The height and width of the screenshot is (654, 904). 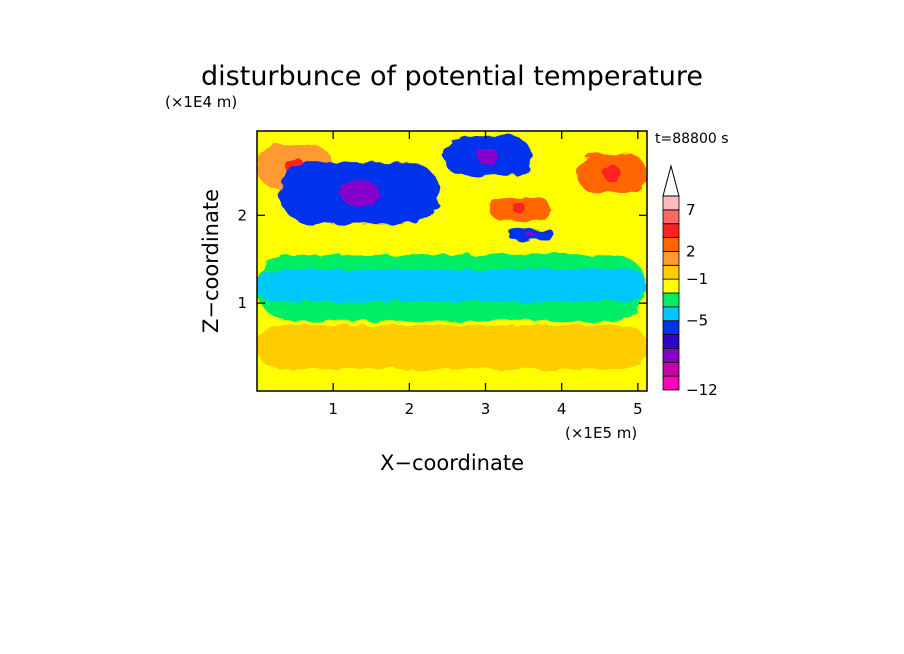 What do you see at coordinates (333, 409) in the screenshot?
I see `x-tick-label: 1` at bounding box center [333, 409].